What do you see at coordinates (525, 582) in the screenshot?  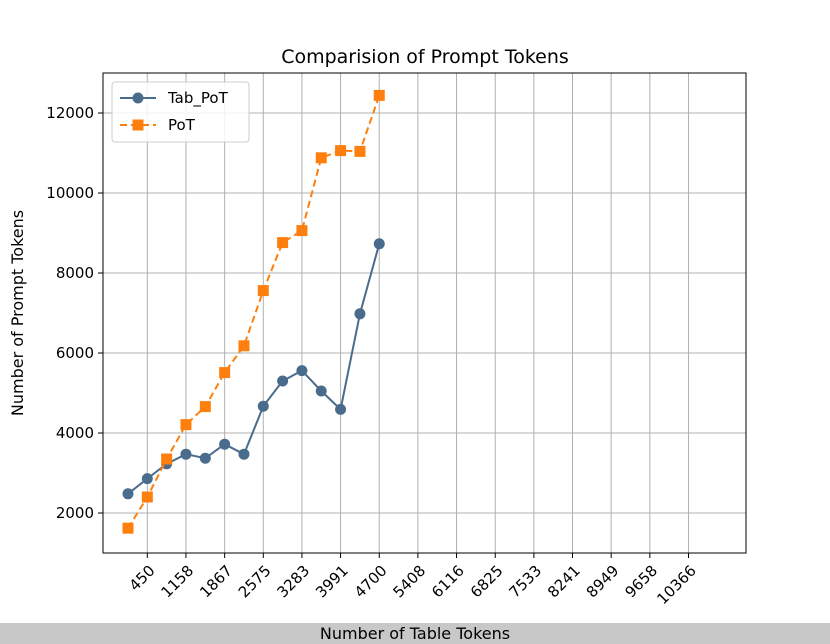 I see `x-tick-label: 7533` at bounding box center [525, 582].